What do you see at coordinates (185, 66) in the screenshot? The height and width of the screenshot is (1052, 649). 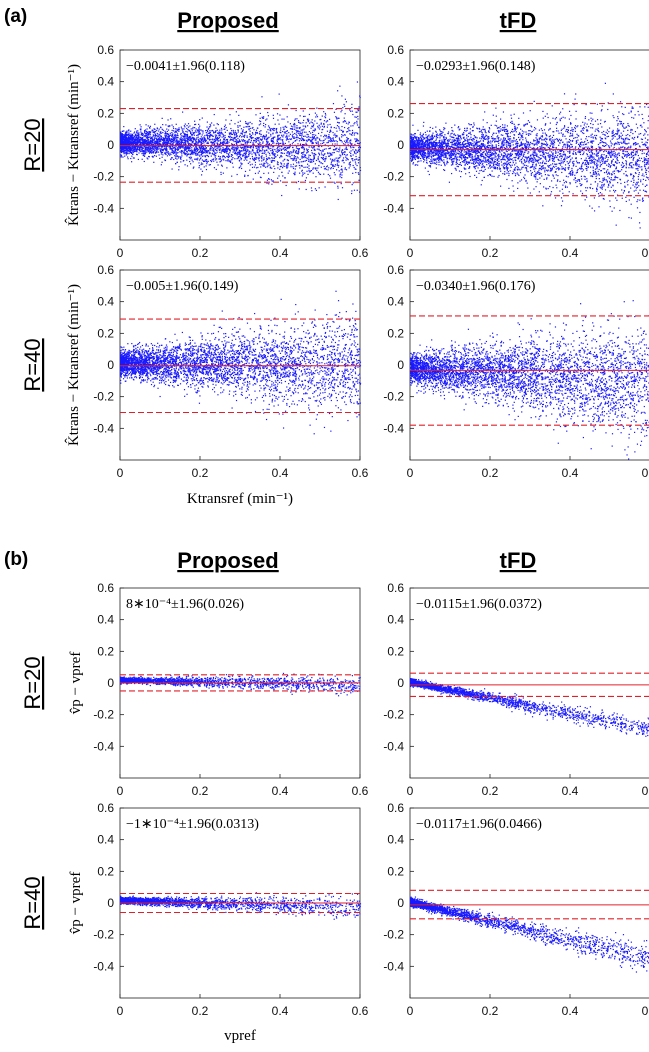 I see `annotation-text: −0.0041±1.96(0.118)` at bounding box center [185, 66].